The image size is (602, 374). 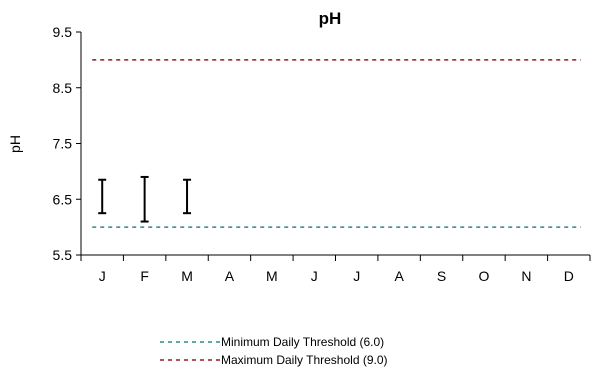 I want to click on y-tick-label: 8.5, so click(x=63, y=88).